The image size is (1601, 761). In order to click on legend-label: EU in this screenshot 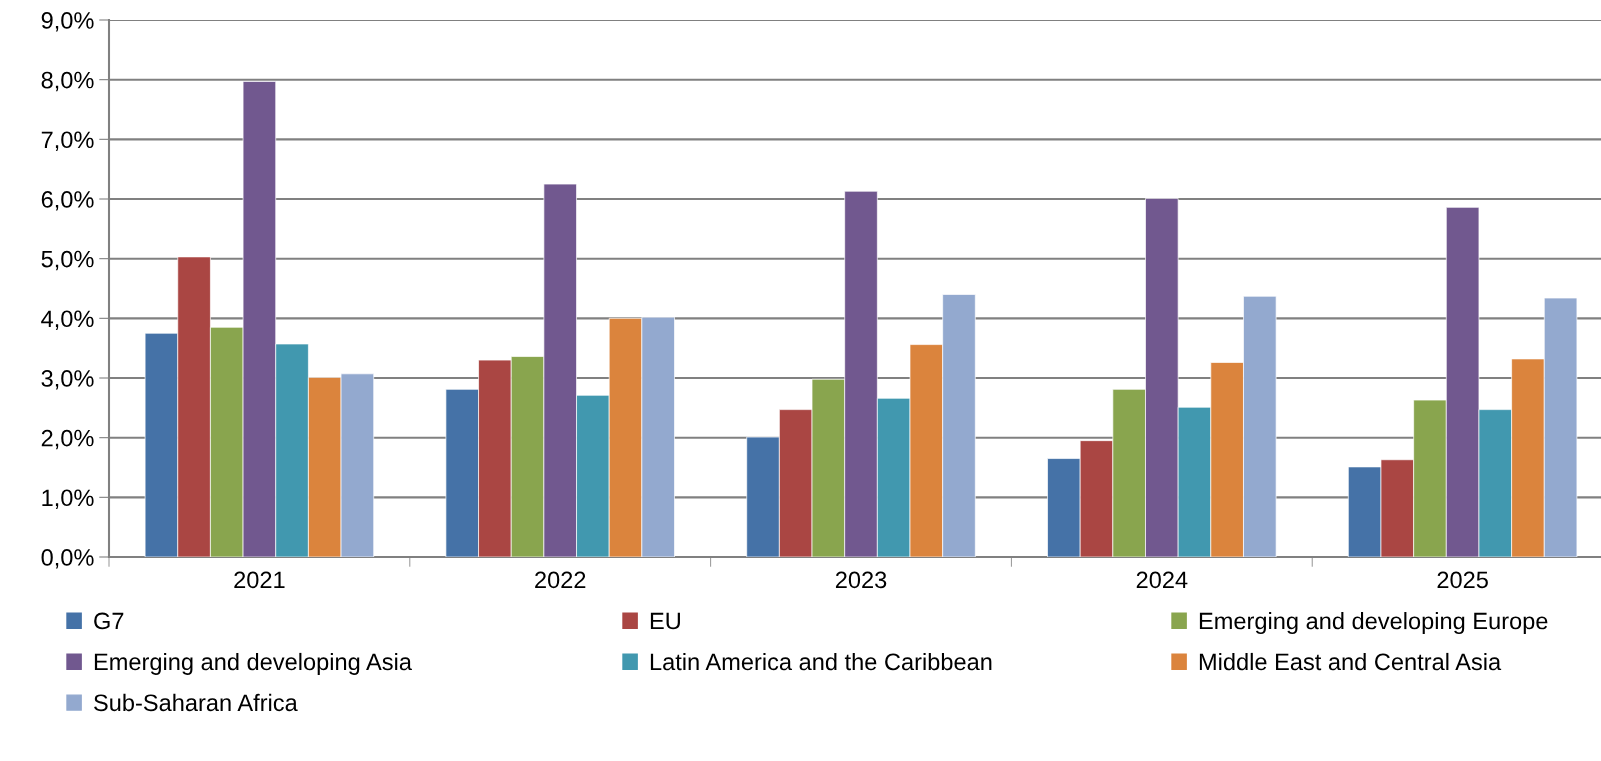, I will do `click(665, 621)`.